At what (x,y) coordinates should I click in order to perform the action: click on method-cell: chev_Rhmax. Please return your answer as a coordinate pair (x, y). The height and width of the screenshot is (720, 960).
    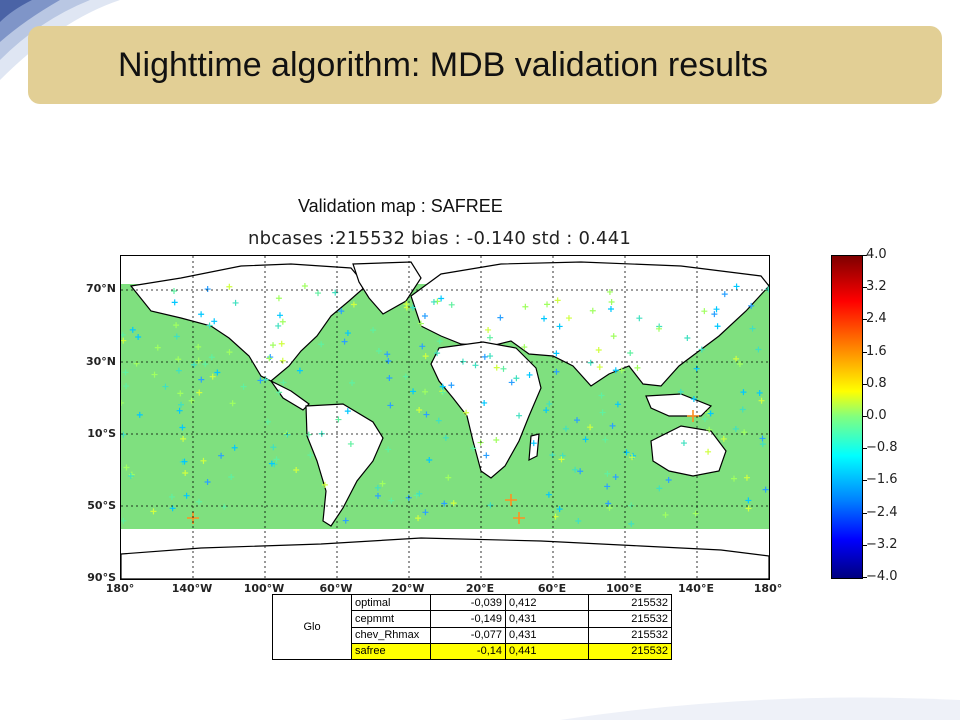
    Looking at the image, I should click on (391, 635).